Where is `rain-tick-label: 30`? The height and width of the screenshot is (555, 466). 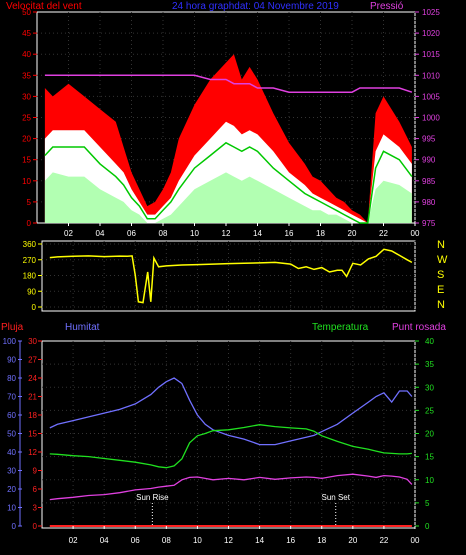
rain-tick-label: 30 is located at coordinates (32, 341).